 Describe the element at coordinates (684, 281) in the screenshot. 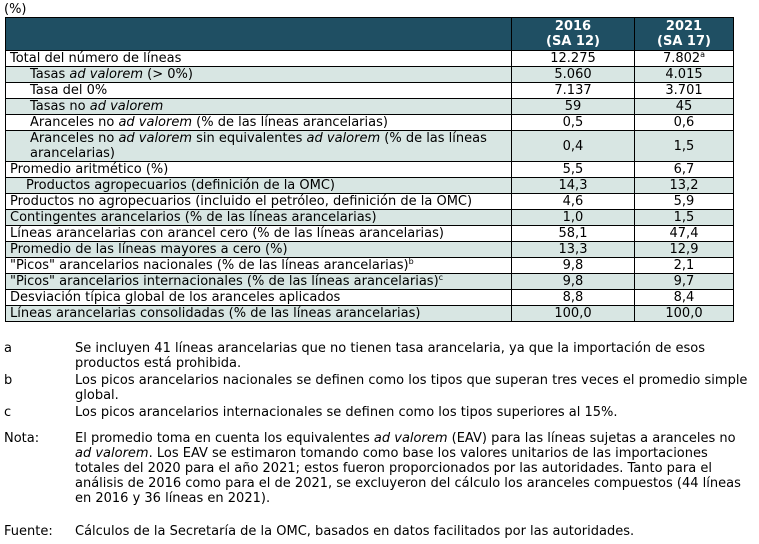

I see `value-2021: 9,7` at that location.